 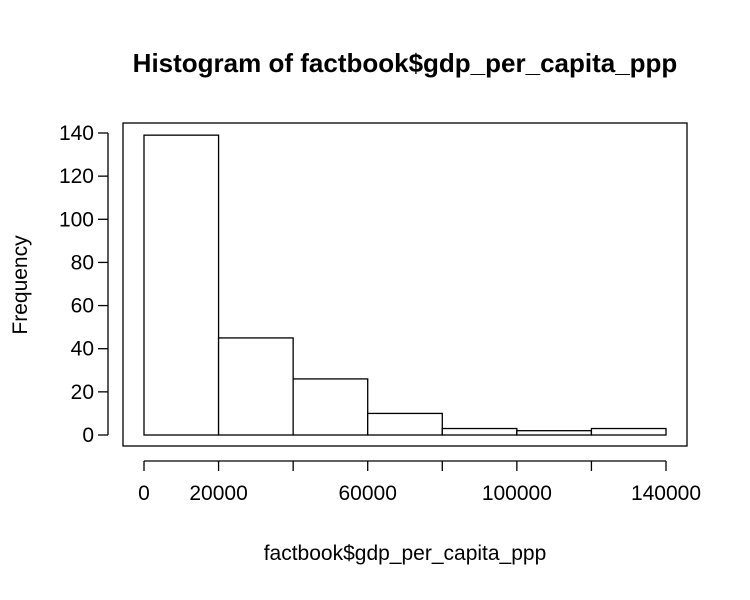 I want to click on x-axis: 0 20000 60000 100000 140000, so click(x=419, y=482).